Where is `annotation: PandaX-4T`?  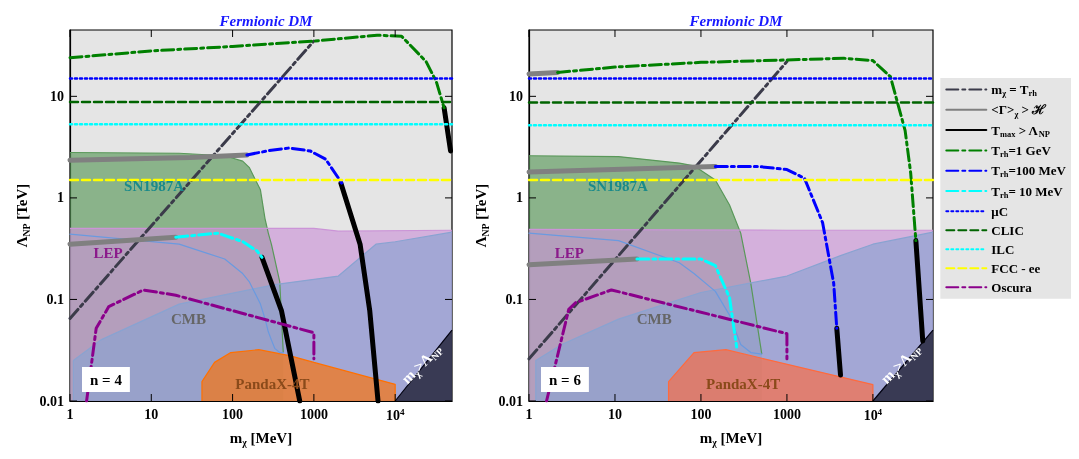
annotation: PandaX-4T is located at coordinates (743, 384).